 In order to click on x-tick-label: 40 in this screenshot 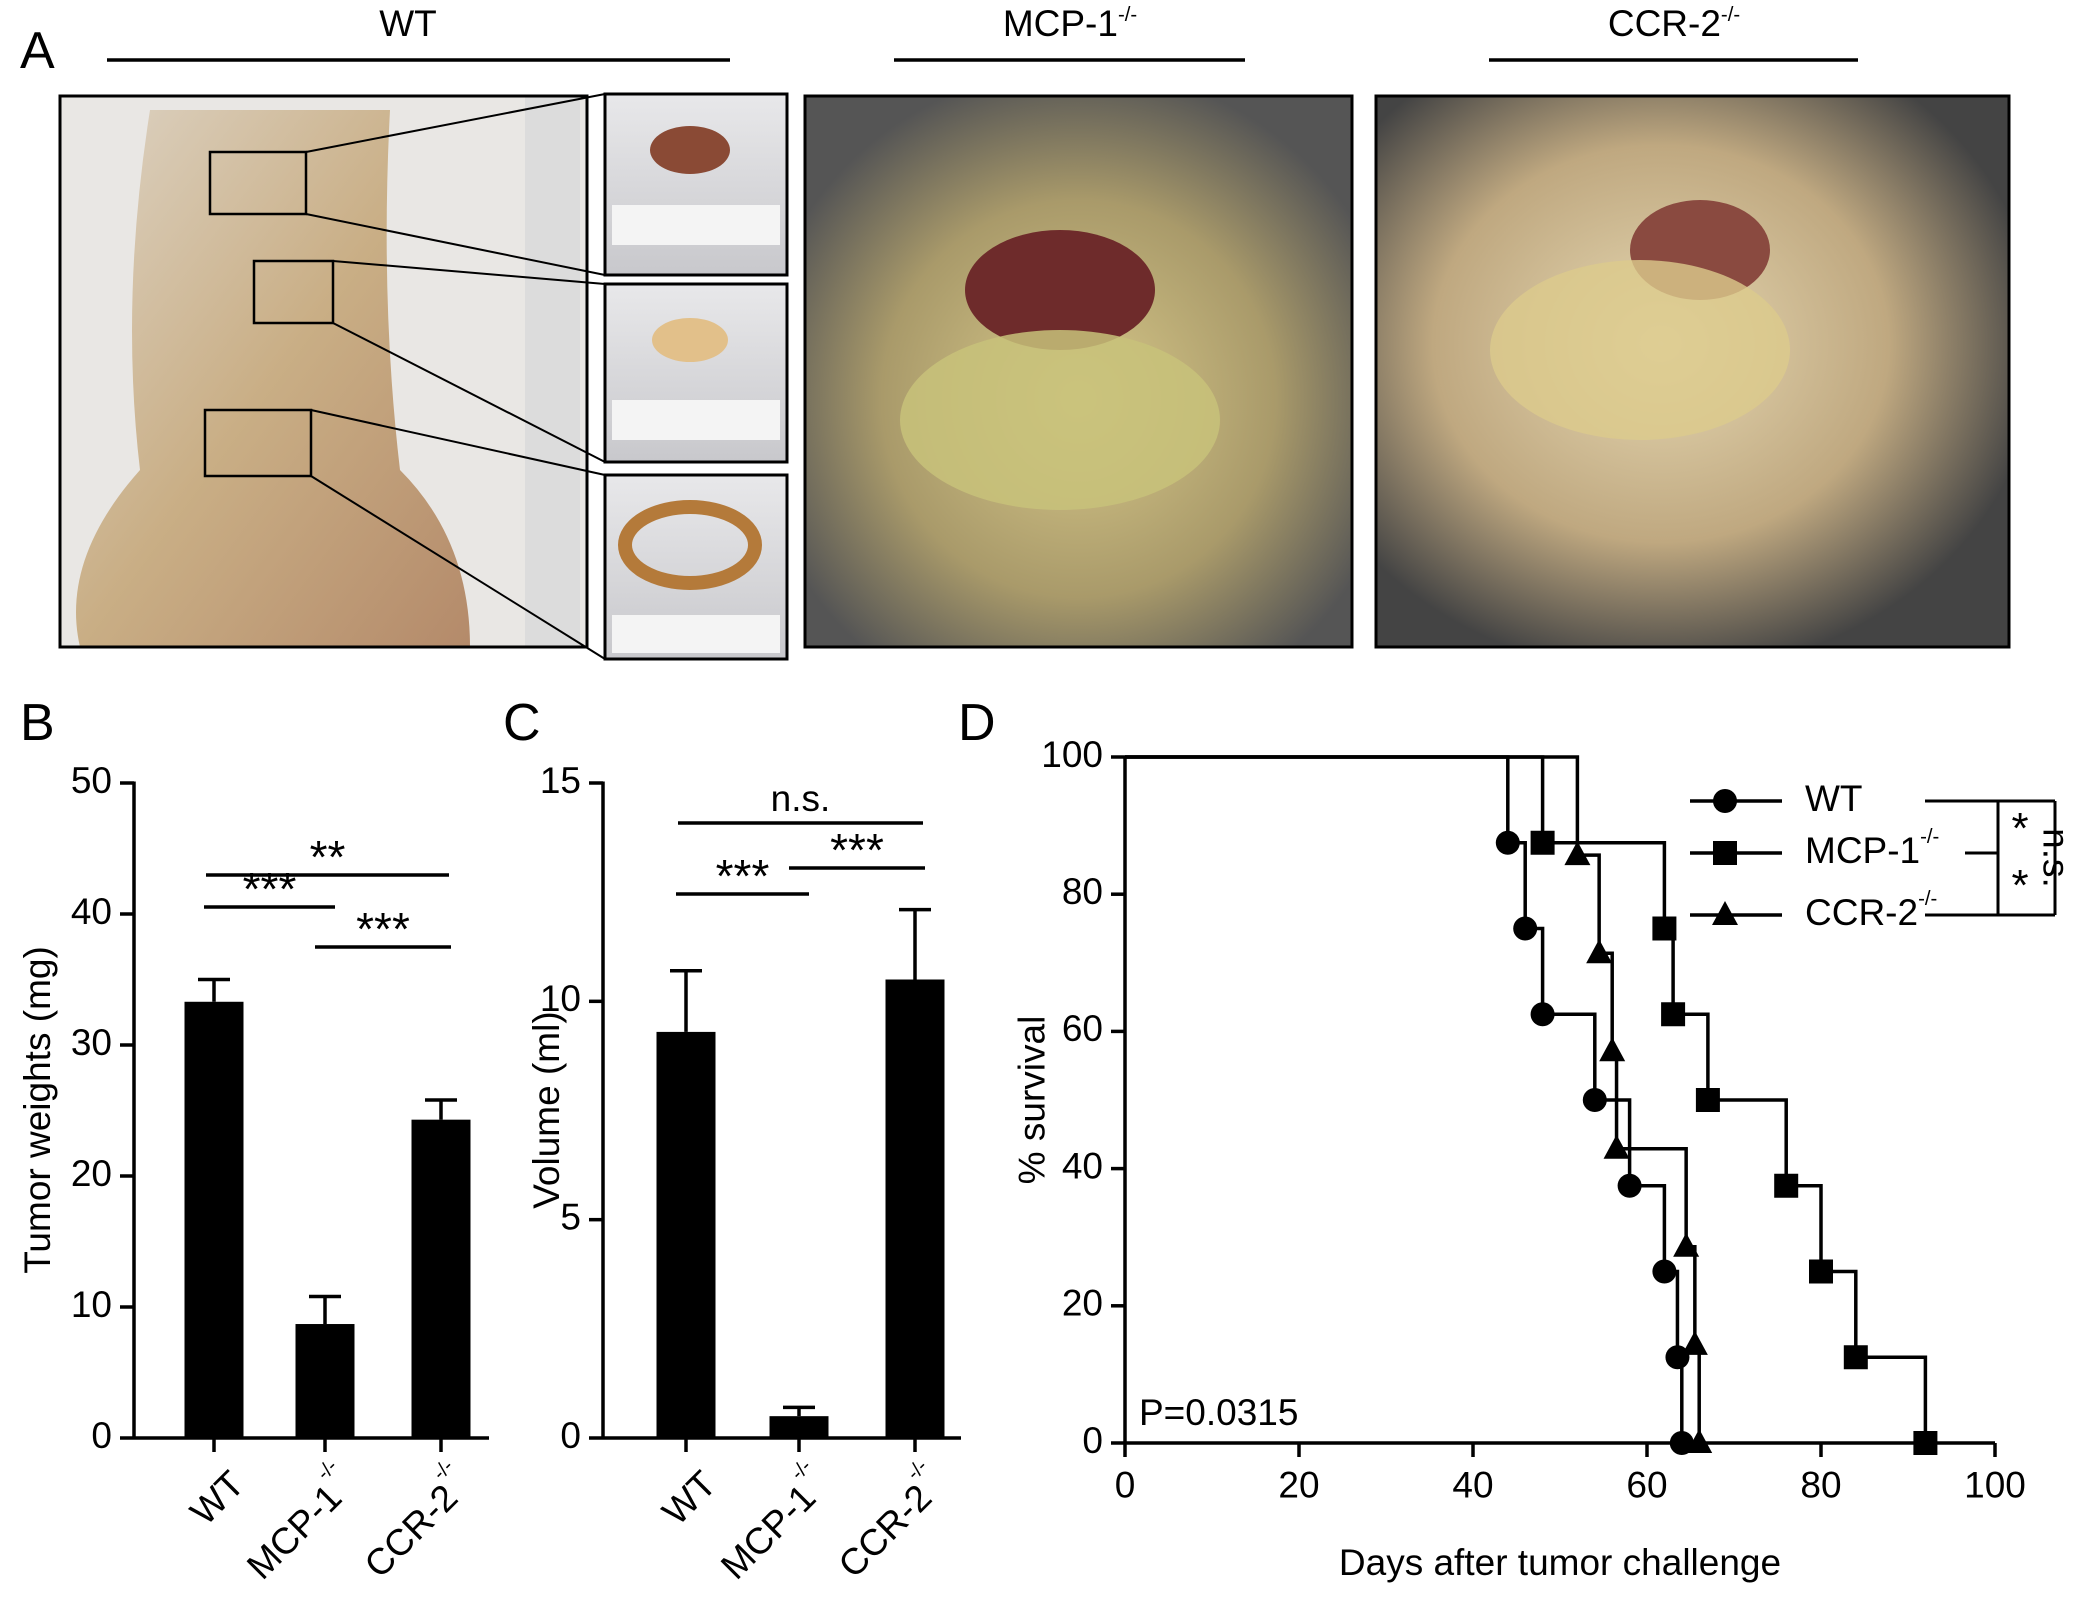, I will do `click(1472, 1484)`.